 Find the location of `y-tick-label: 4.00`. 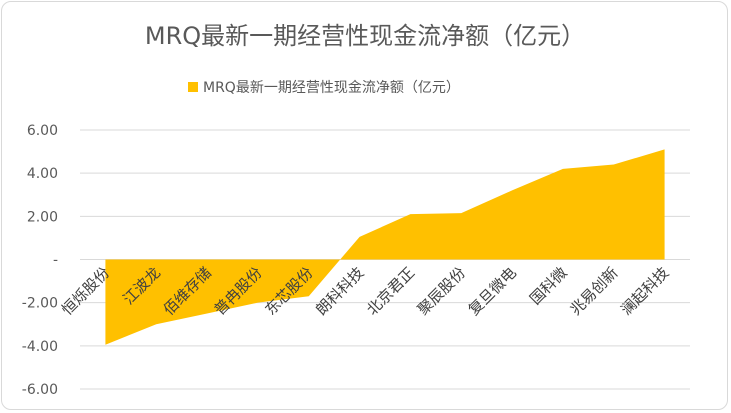

y-tick-label: 4.00 is located at coordinates (42, 174).